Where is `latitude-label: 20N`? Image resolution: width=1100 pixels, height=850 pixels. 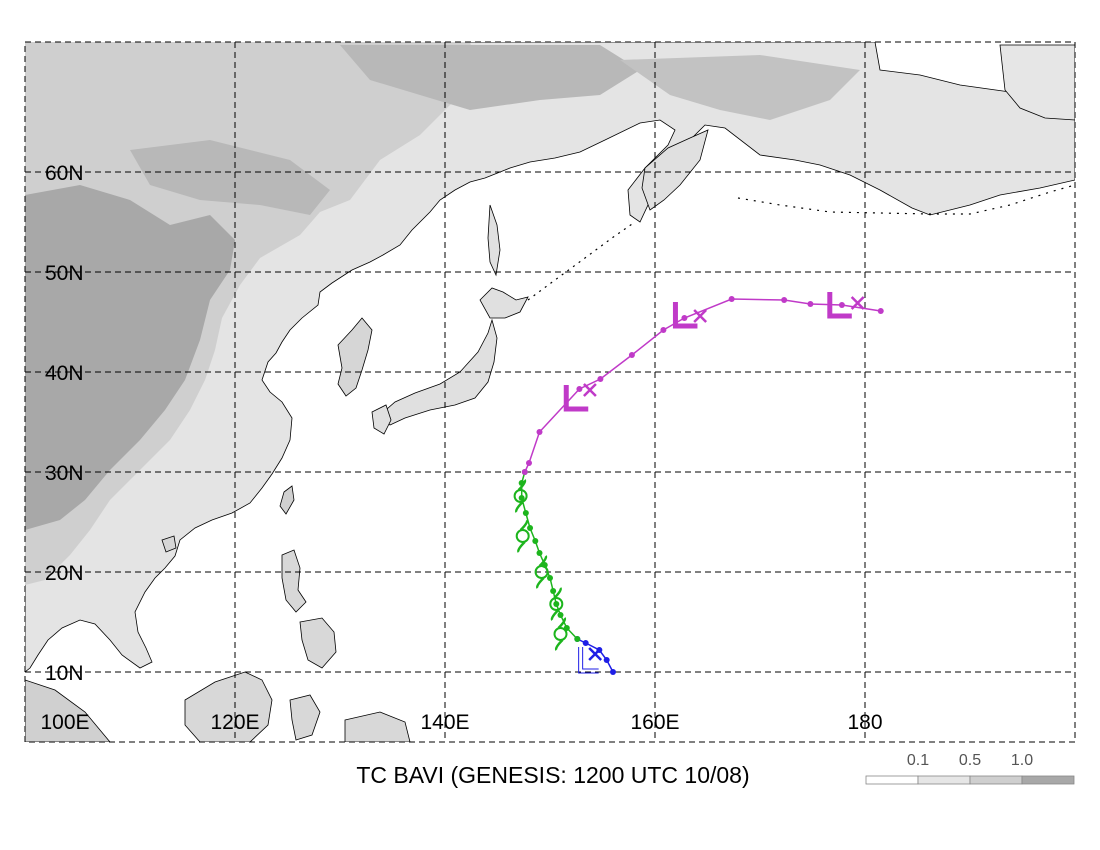
latitude-label: 20N is located at coordinates (64, 573).